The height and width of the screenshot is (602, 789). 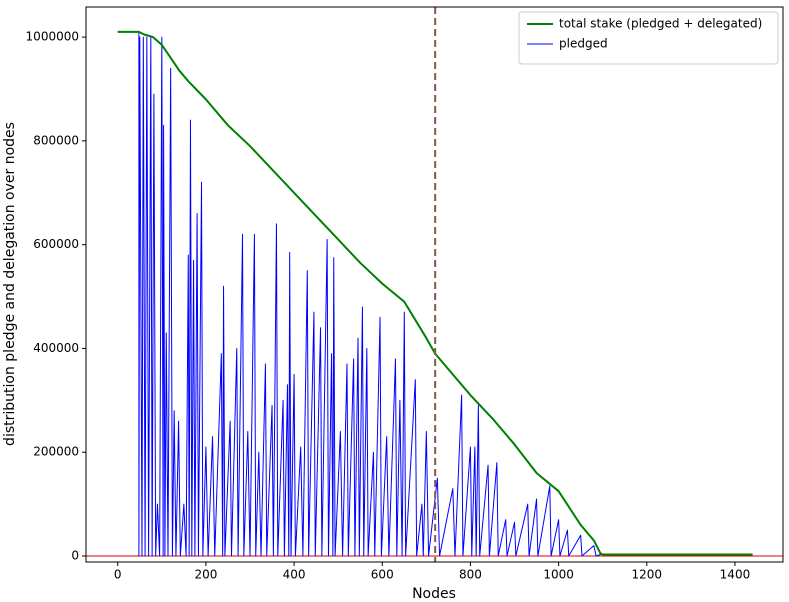 What do you see at coordinates (735, 575) in the screenshot?
I see `x-tick-label: 1400` at bounding box center [735, 575].